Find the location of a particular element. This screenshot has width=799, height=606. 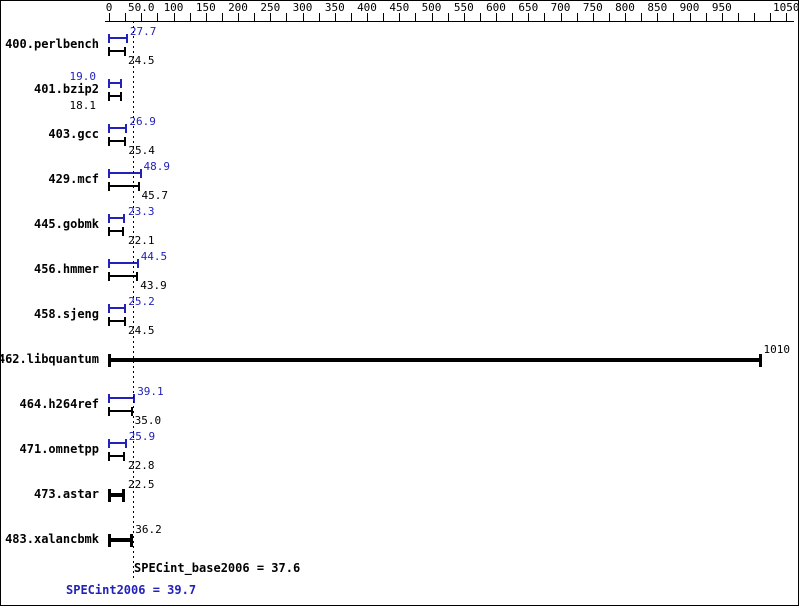

axis-tick-label: 950 is located at coordinates (721, 7).